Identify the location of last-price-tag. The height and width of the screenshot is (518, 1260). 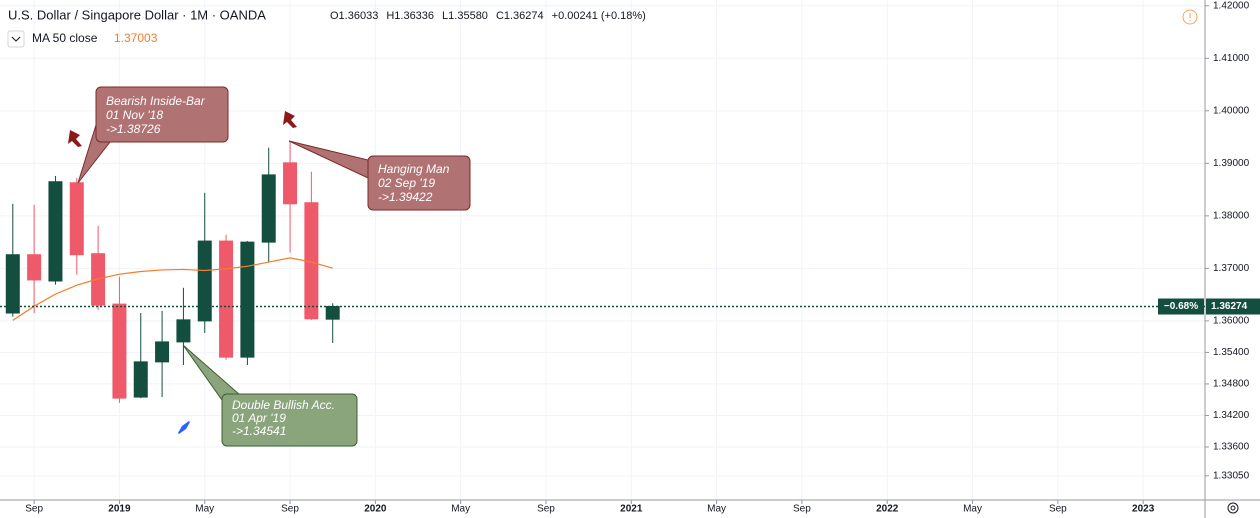
(1233, 306).